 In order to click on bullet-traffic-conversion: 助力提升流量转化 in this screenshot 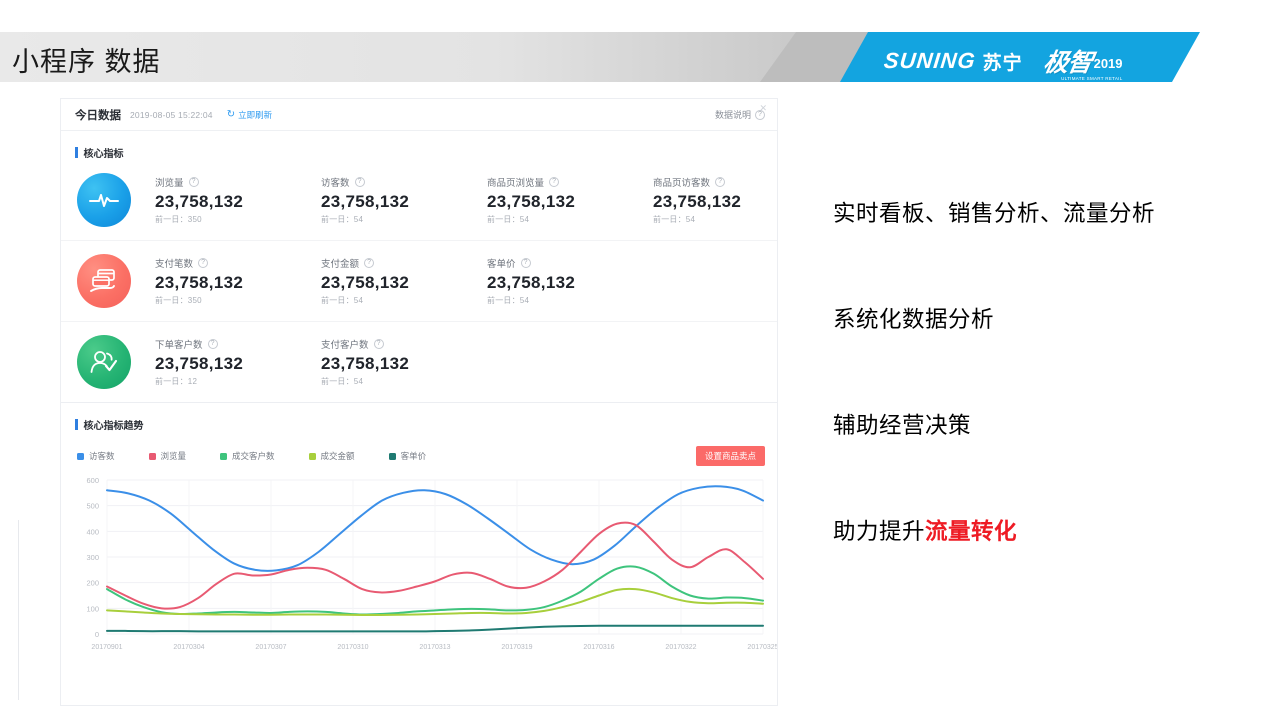, I will do `click(1043, 530)`.